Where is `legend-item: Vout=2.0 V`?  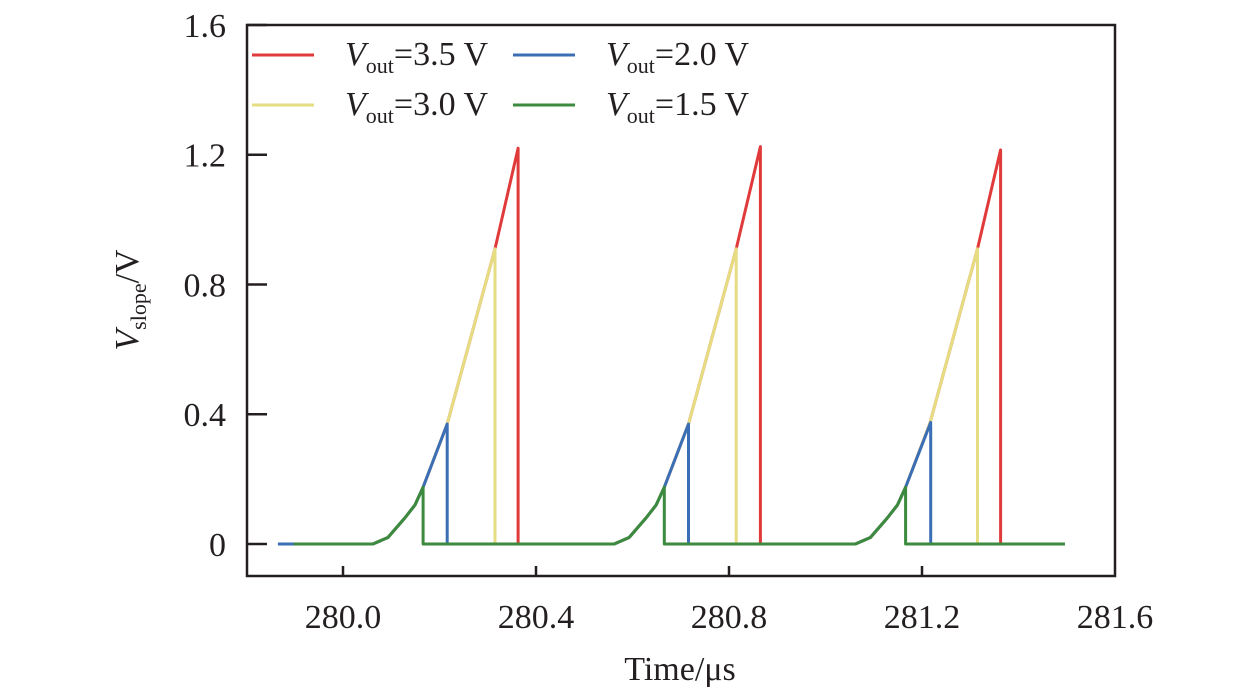
legend-item: Vout=2.0 V is located at coordinates (631, 57).